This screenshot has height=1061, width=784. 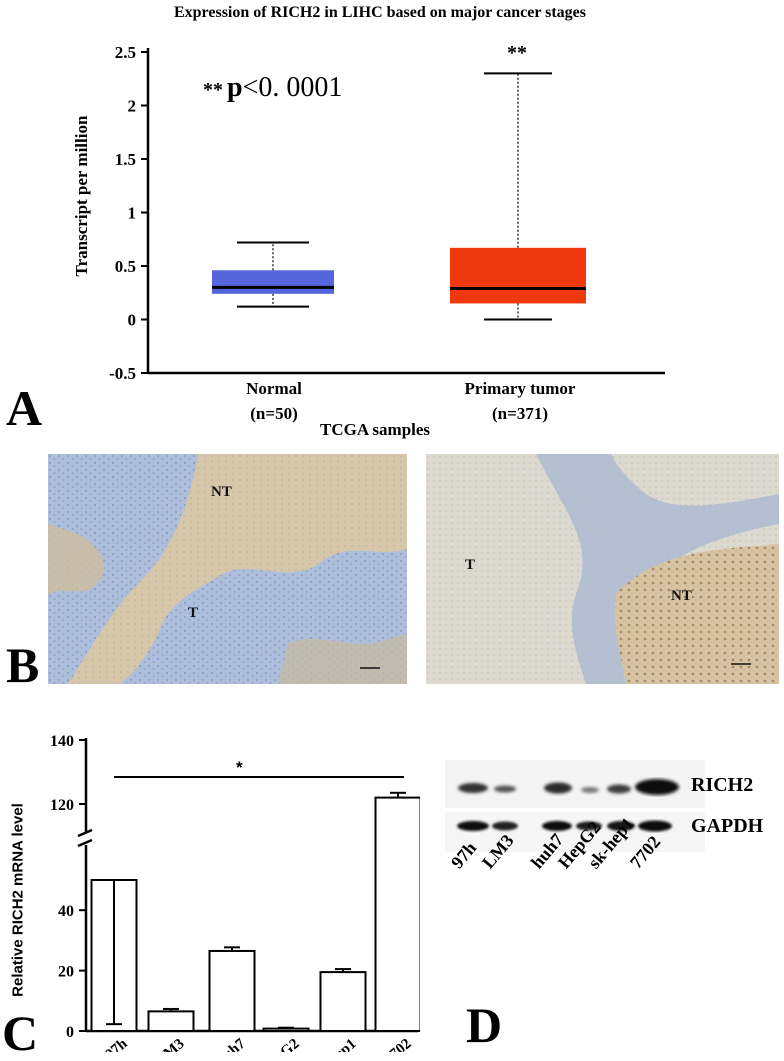 What do you see at coordinates (116, 1043) in the screenshot?
I see `x-tick-label: 97h` at bounding box center [116, 1043].